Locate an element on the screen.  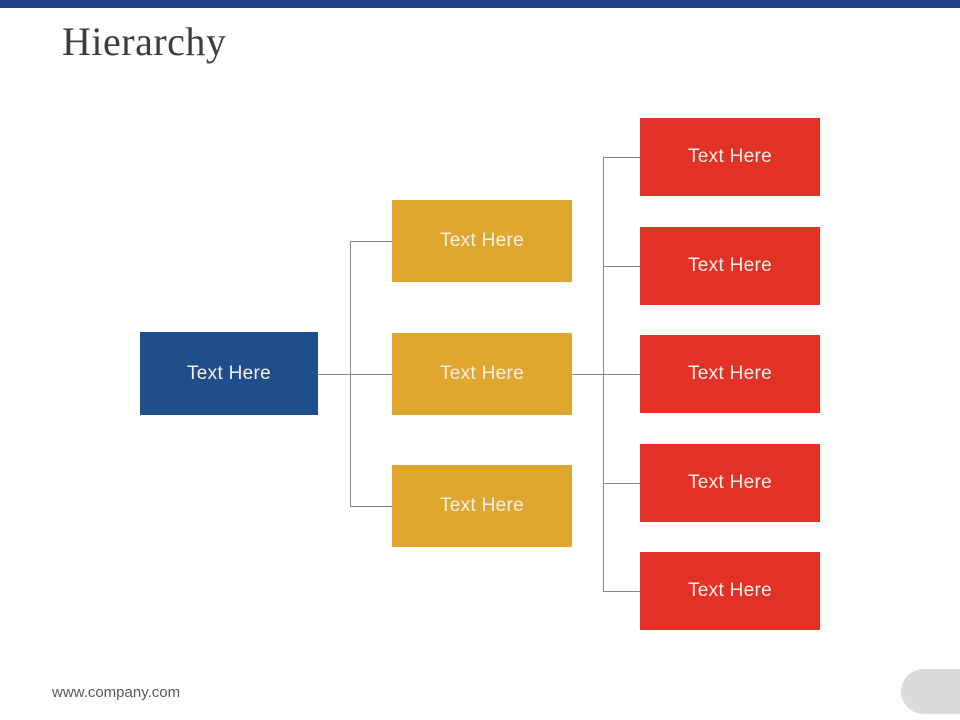
hierarchy-node-level2-1: Text Here is located at coordinates (482, 241).